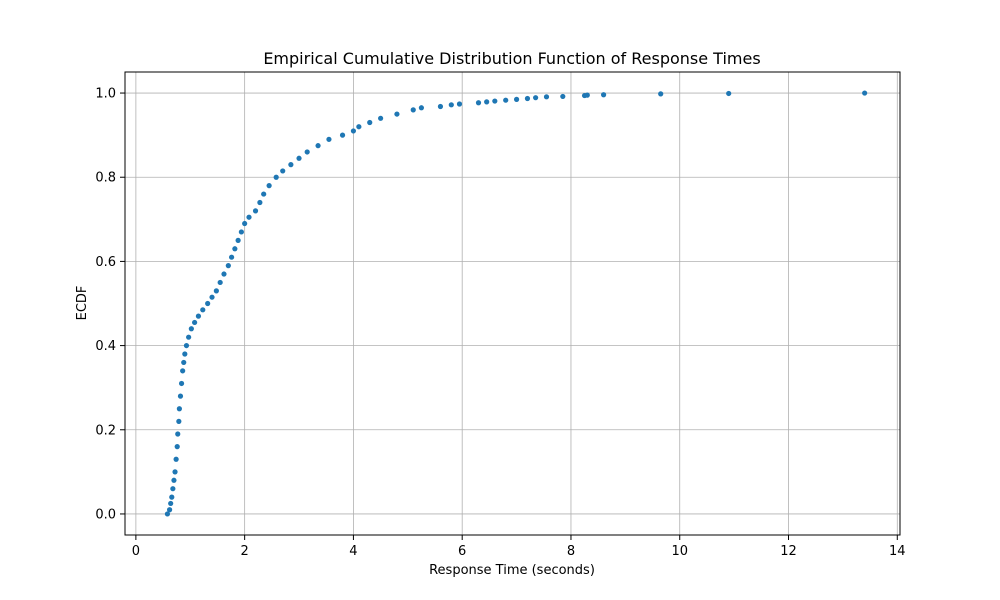  I want to click on y-tick-label: 0.2, so click(105, 430).